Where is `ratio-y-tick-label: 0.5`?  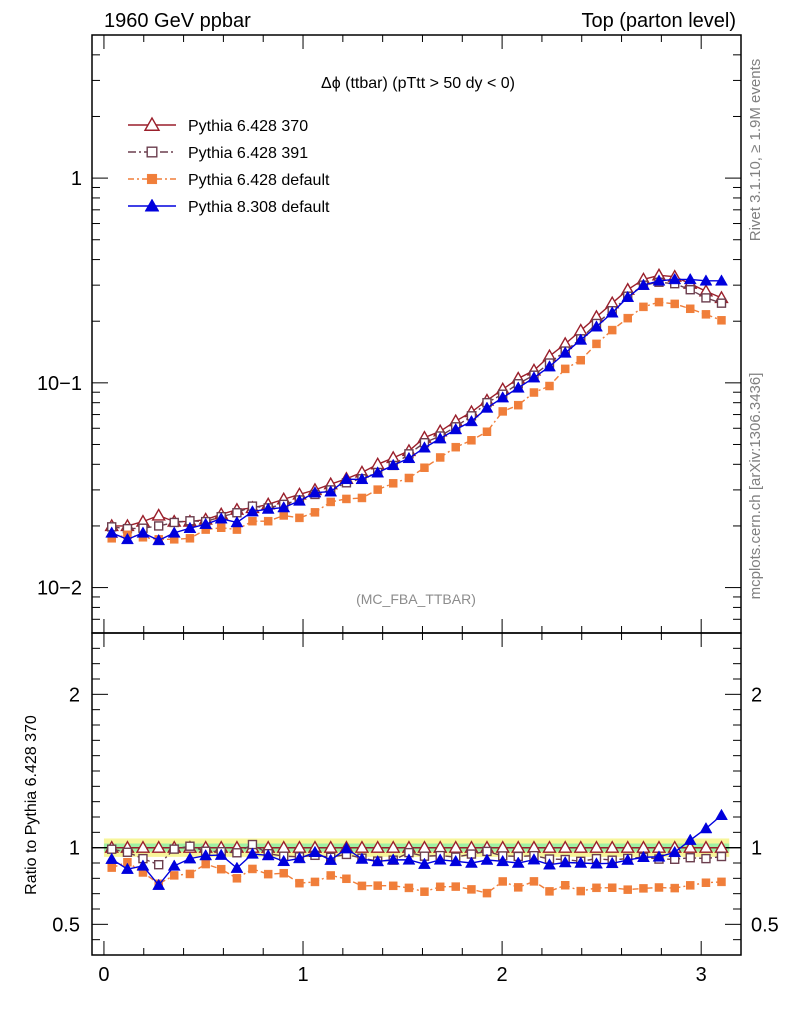 ratio-y-tick-label: 0.5 is located at coordinates (66, 925).